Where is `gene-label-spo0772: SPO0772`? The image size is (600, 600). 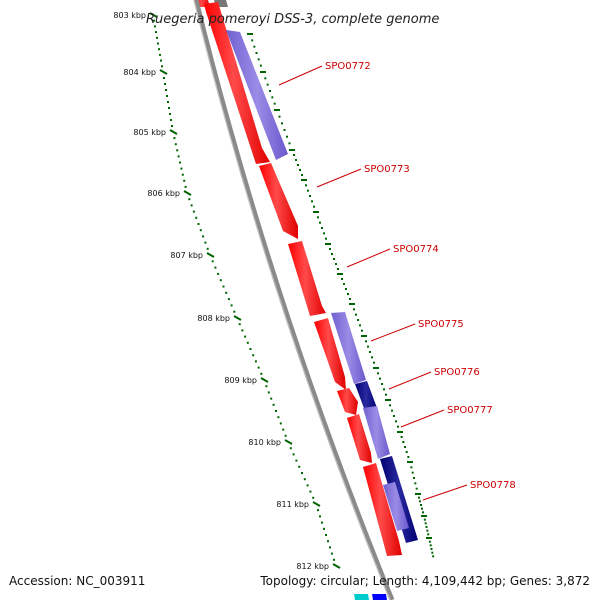 gene-label-spo0772: SPO0772 is located at coordinates (348, 66).